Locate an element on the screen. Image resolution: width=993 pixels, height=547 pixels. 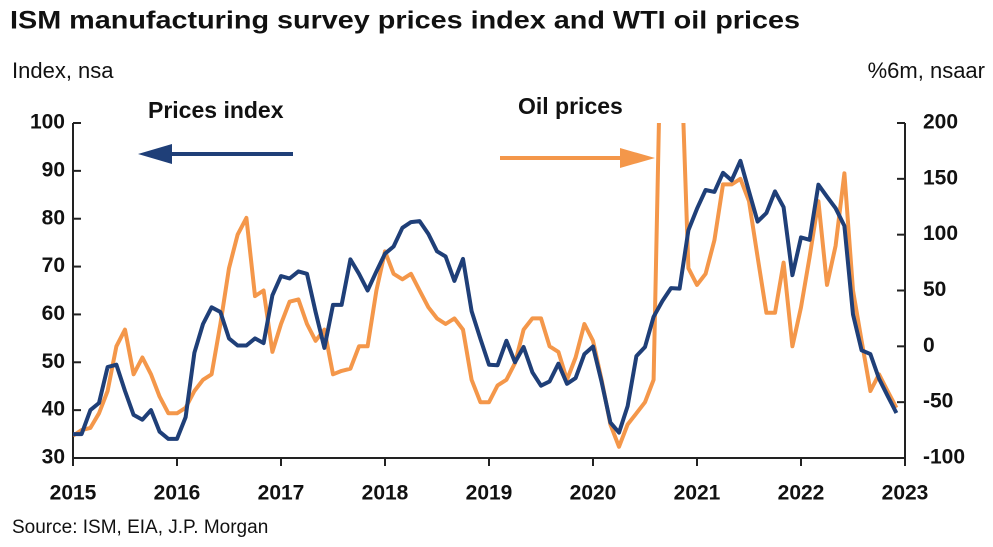
annotation: Oil prices is located at coordinates (570, 106).